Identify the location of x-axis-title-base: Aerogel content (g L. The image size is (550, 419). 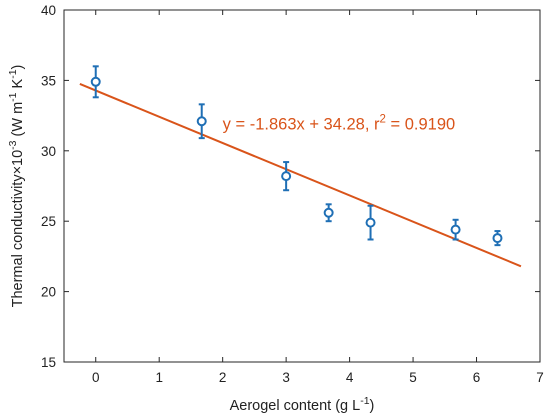
(295, 406).